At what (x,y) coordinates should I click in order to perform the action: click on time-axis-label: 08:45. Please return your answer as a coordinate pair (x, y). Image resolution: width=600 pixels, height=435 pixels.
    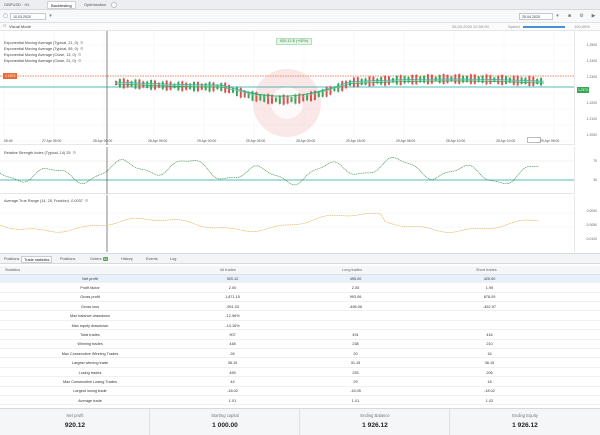
    Looking at the image, I should click on (8, 141).